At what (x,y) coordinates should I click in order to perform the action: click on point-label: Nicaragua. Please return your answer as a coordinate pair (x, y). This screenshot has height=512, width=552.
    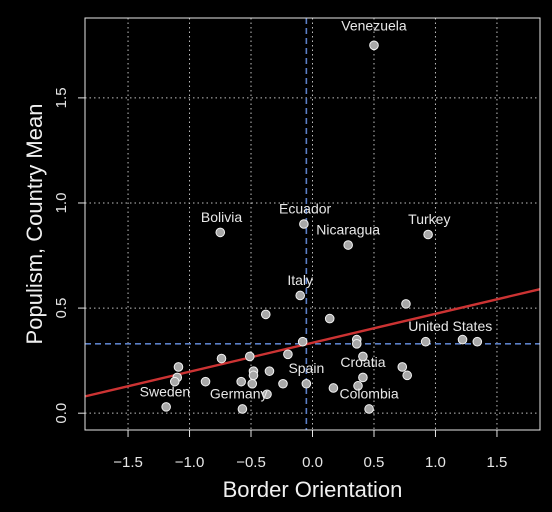
    Looking at the image, I should click on (348, 230).